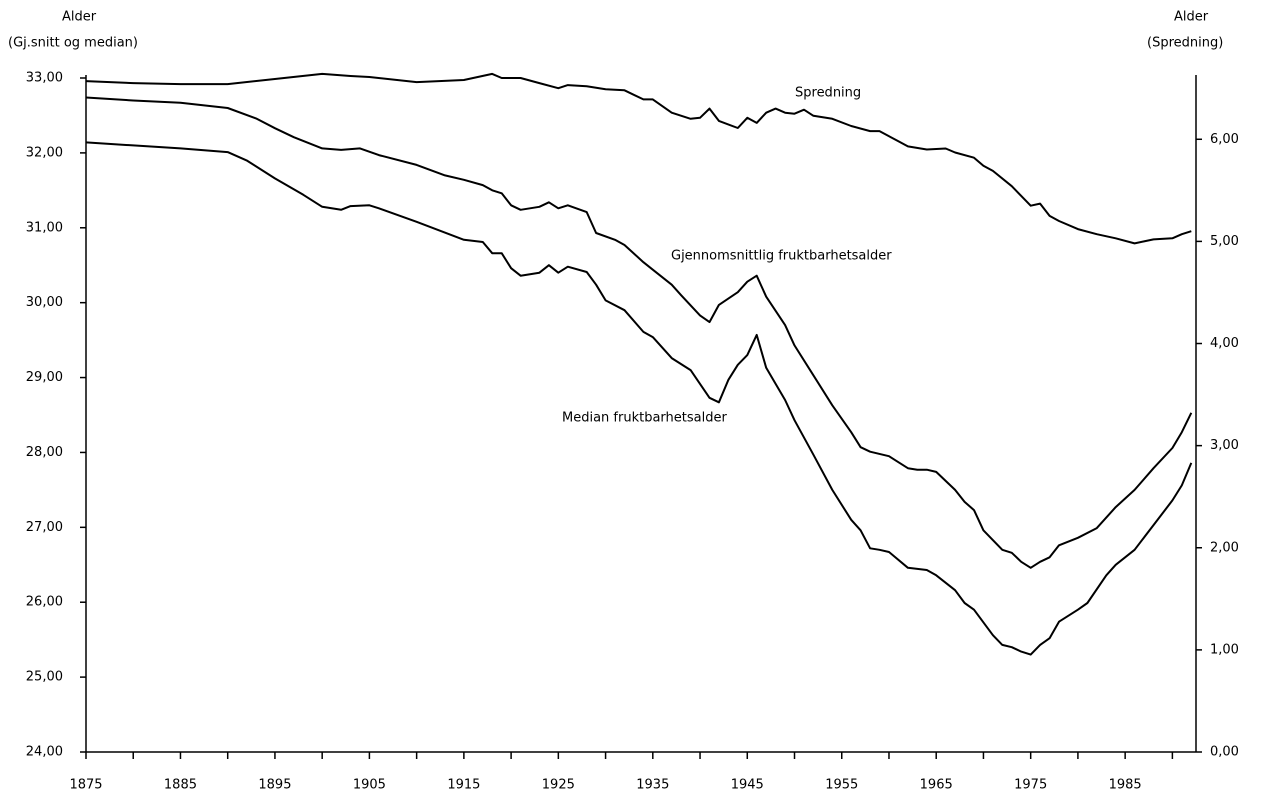 This screenshot has width=1261, height=800. What do you see at coordinates (1030, 785) in the screenshot?
I see `x-tick-label: 1975` at bounding box center [1030, 785].